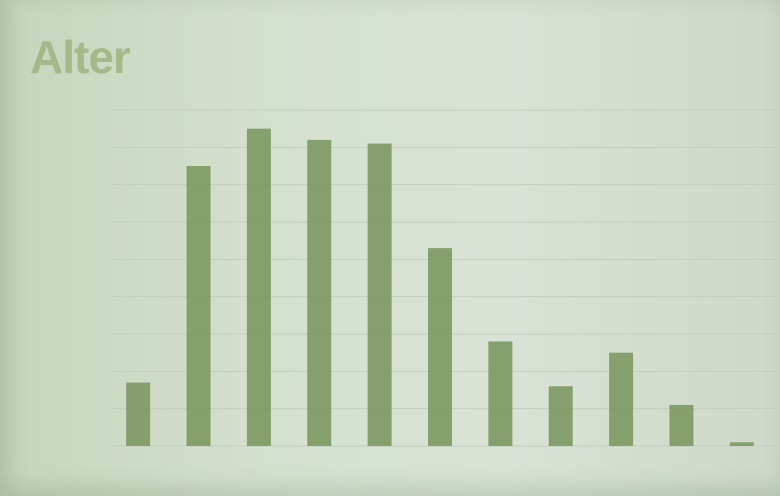 The image size is (780, 496). I want to click on chart-title: Alter, so click(80, 57).